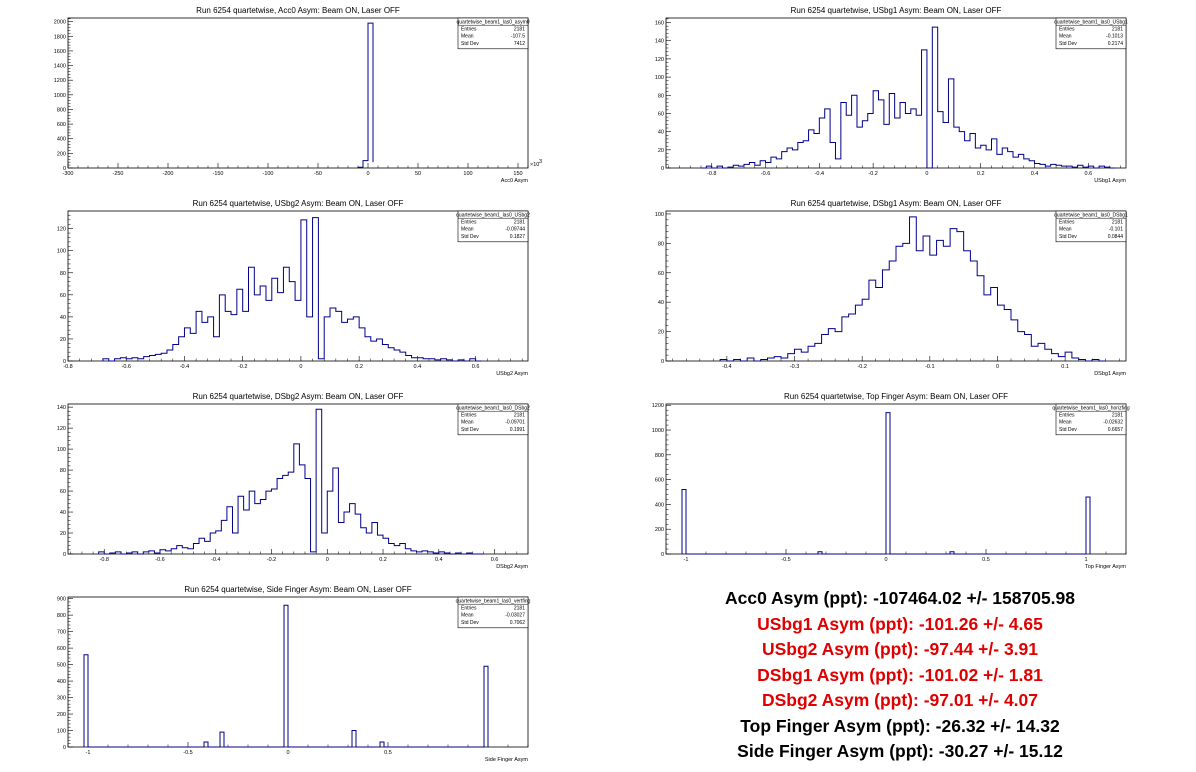 This screenshot has width=1196, height=772. Describe the element at coordinates (1105, 567) in the screenshot. I see `x-axis-label: Top Finger Asym` at that location.